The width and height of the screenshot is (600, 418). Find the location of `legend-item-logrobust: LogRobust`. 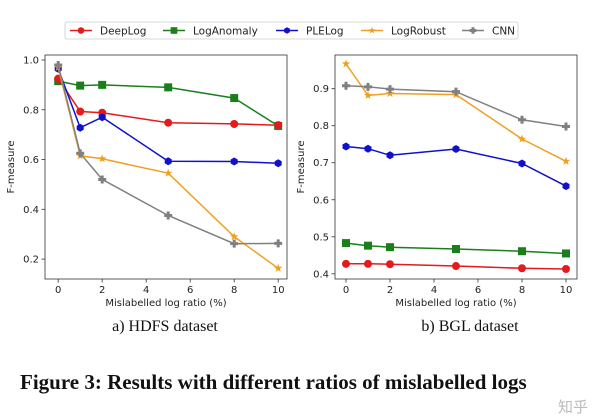

legend-item-logrobust: LogRobust is located at coordinates (403, 32).